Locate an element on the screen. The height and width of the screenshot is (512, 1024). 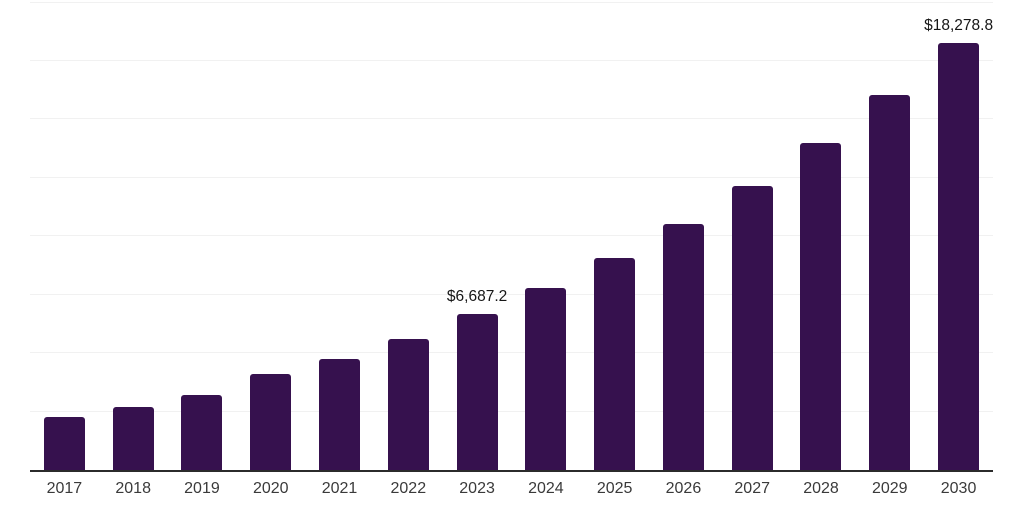
x-tick-label-2027: 2027 is located at coordinates (752, 488).